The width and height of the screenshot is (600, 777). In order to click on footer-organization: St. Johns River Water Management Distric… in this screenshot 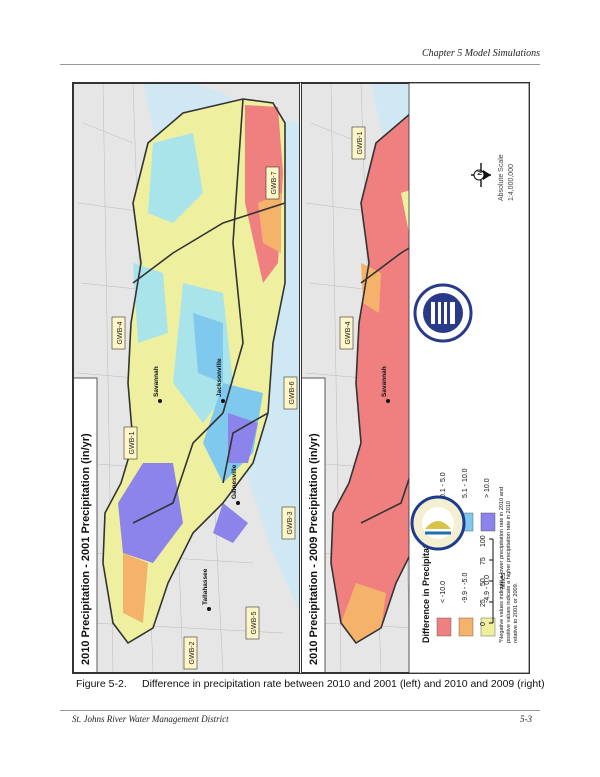, I will do `click(150, 719)`.